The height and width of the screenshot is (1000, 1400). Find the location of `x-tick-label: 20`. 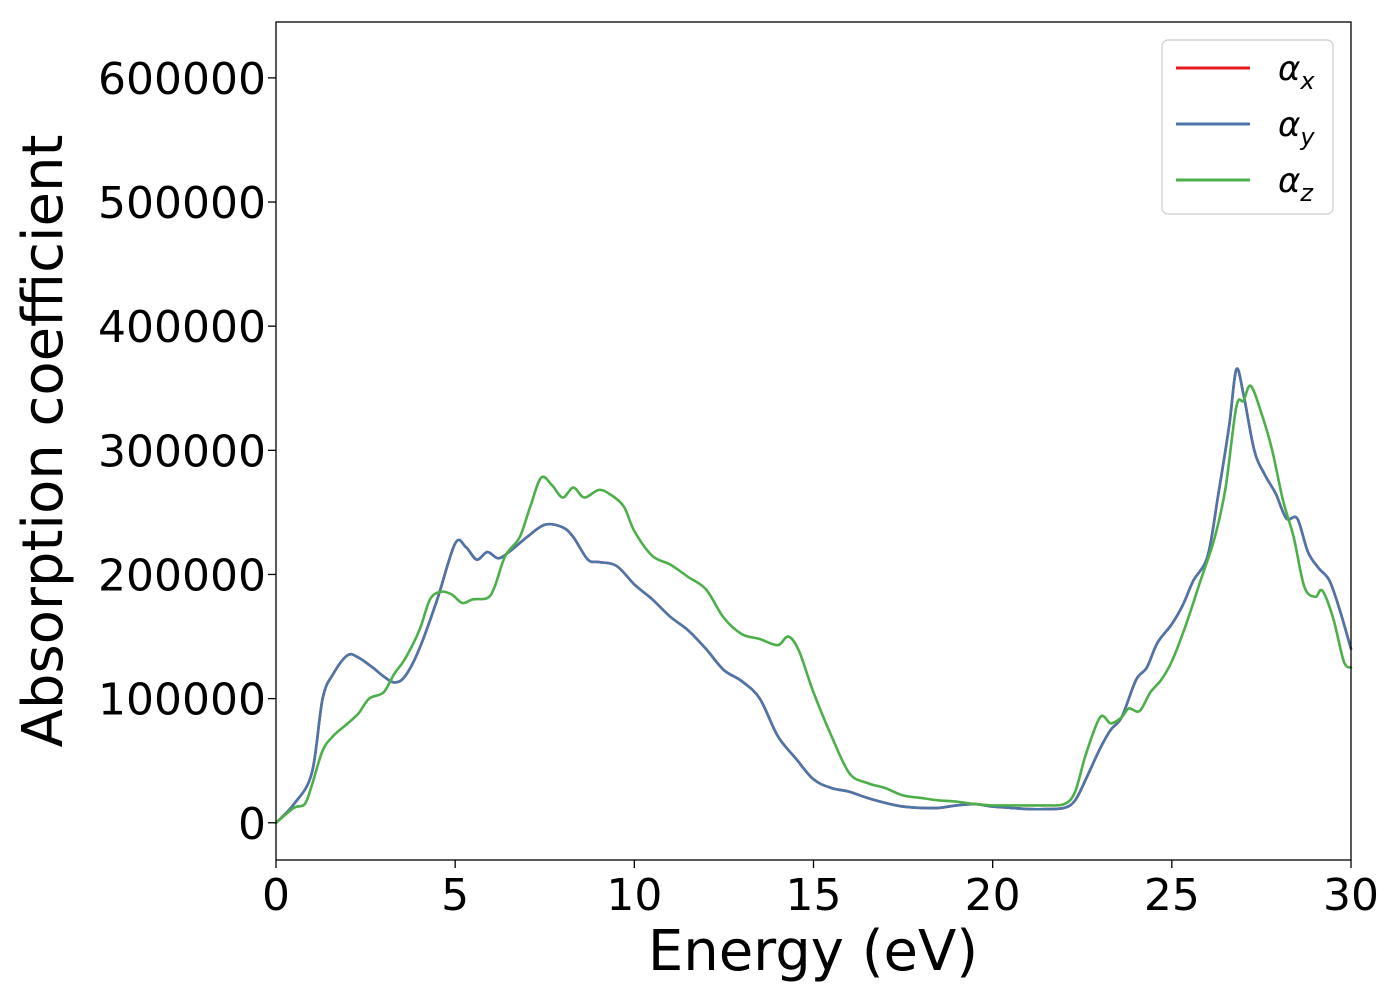

x-tick-label: 20 is located at coordinates (993, 895).